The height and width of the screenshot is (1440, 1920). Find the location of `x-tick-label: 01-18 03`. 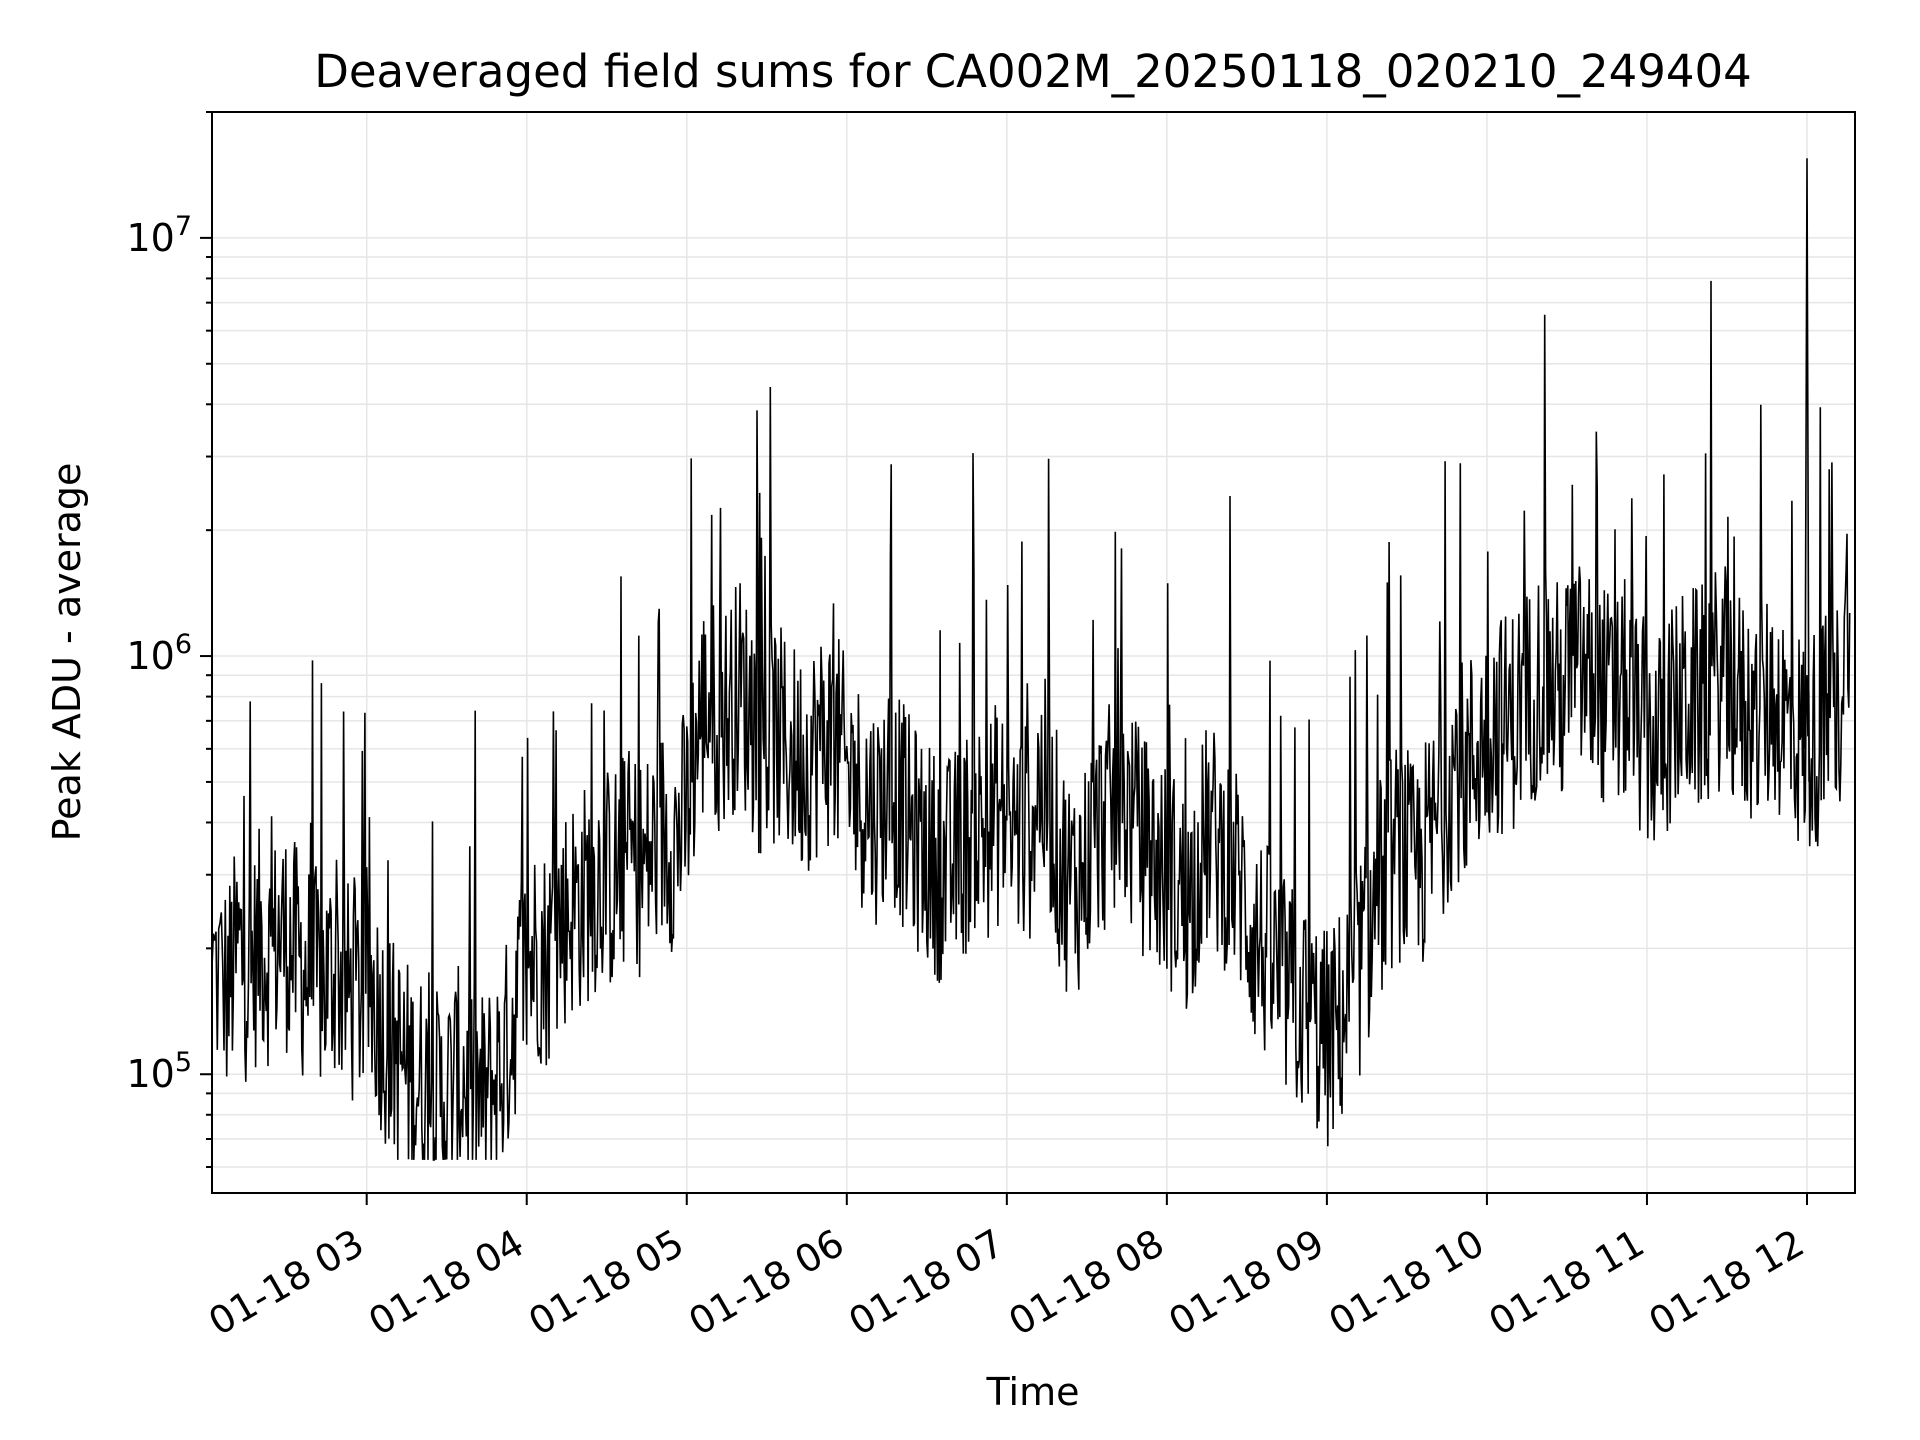

x-tick-label: 01-18 03 is located at coordinates (286, 1283).